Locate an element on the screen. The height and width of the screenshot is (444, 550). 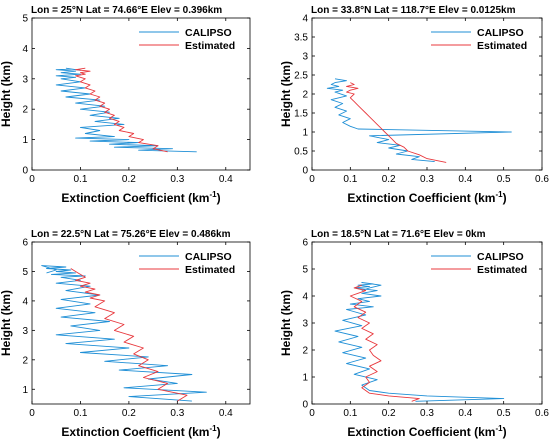
y-tick-label: 1.5 is located at coordinates (301, 114).